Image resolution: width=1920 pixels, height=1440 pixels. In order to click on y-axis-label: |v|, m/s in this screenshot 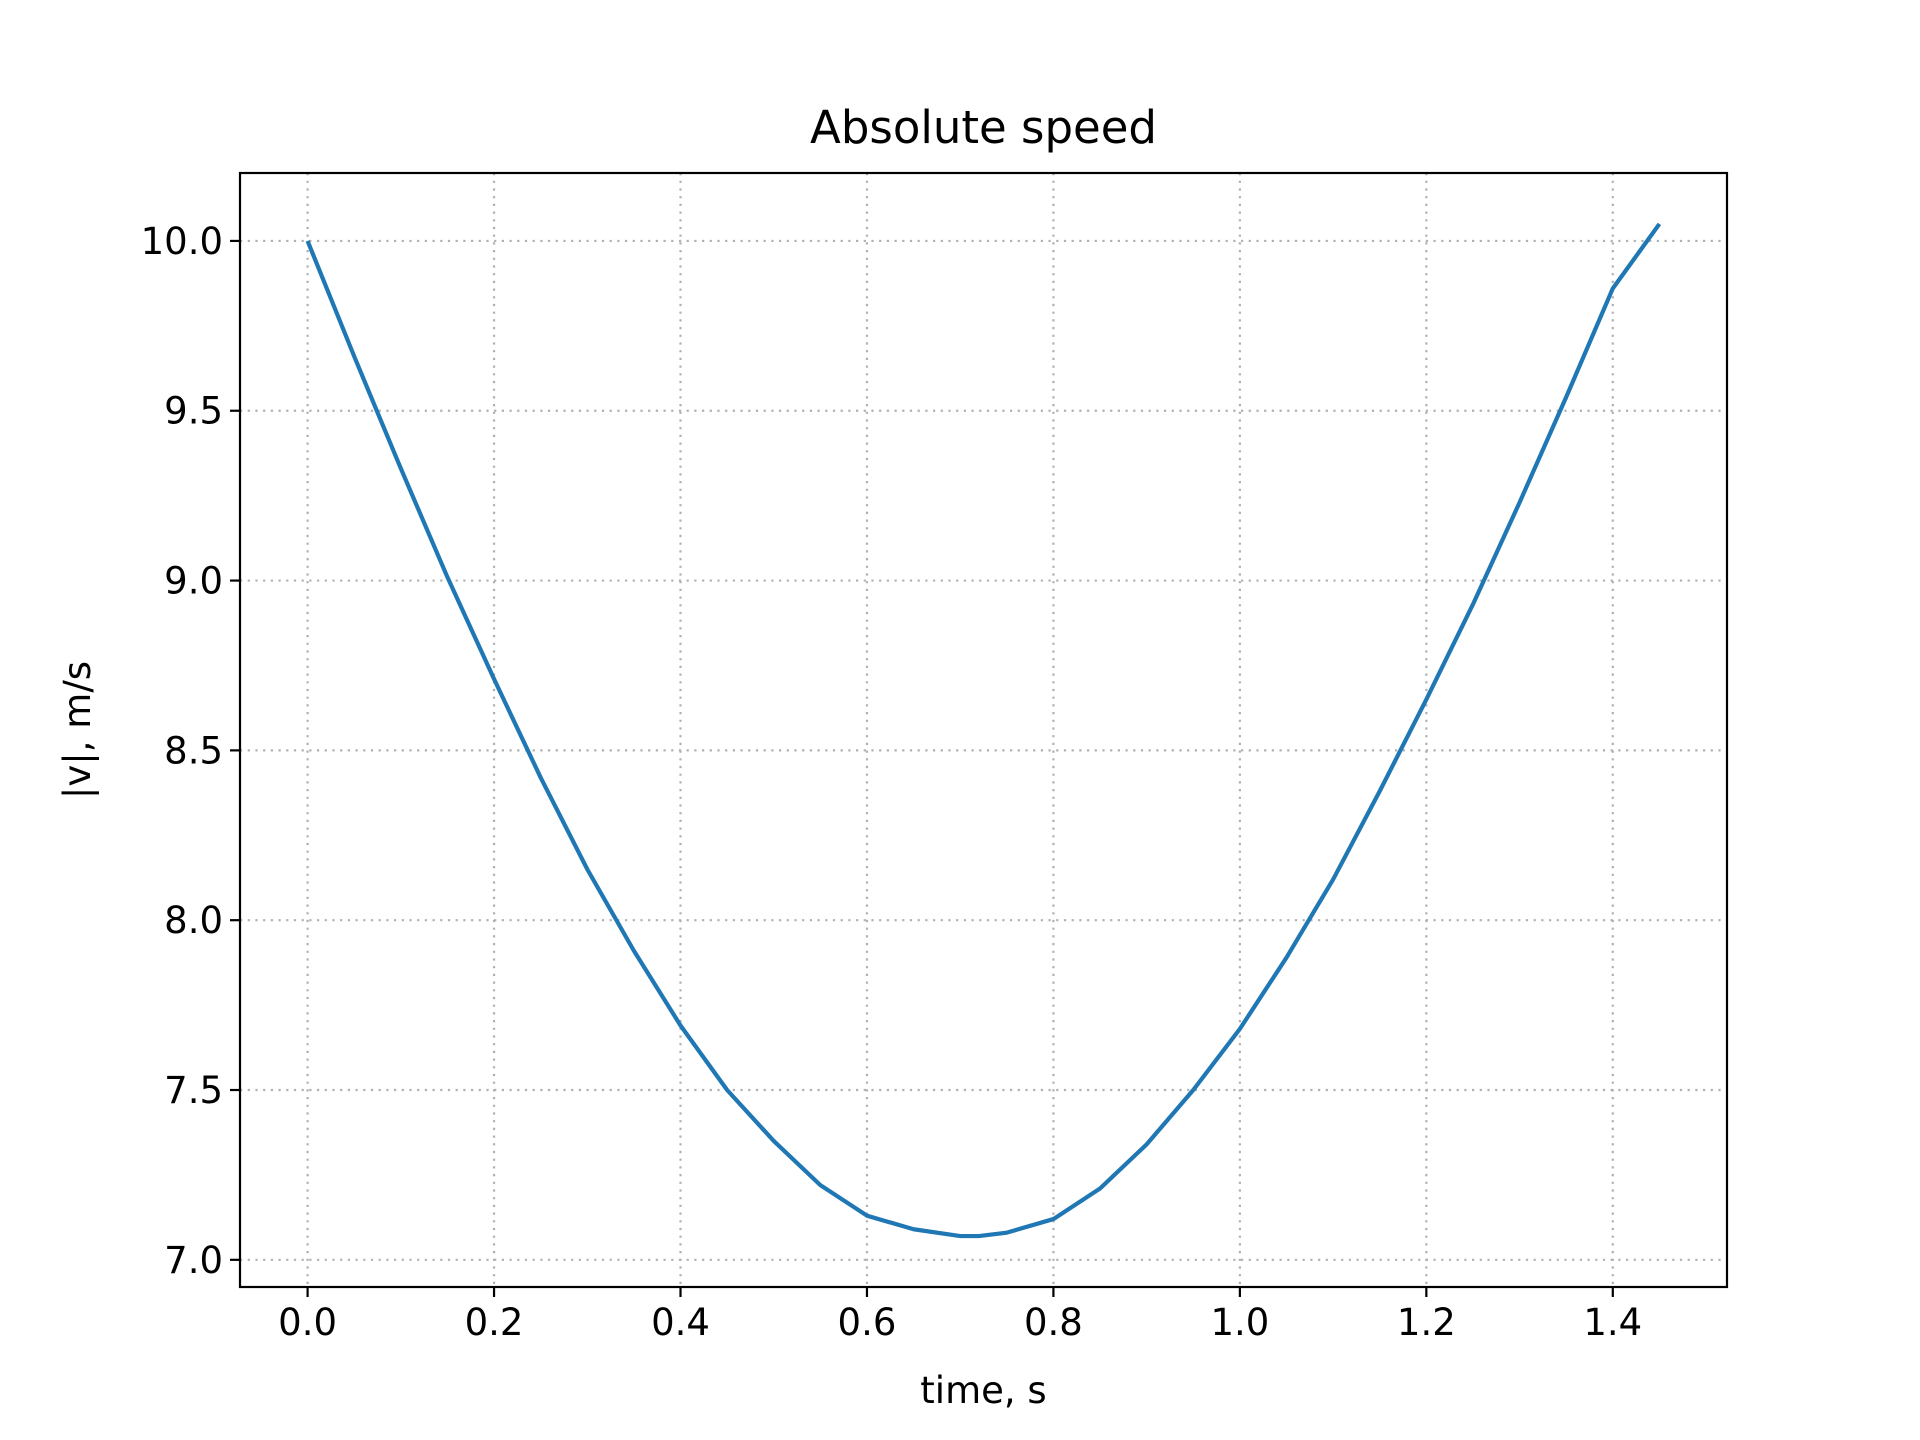, I will do `click(77, 730)`.